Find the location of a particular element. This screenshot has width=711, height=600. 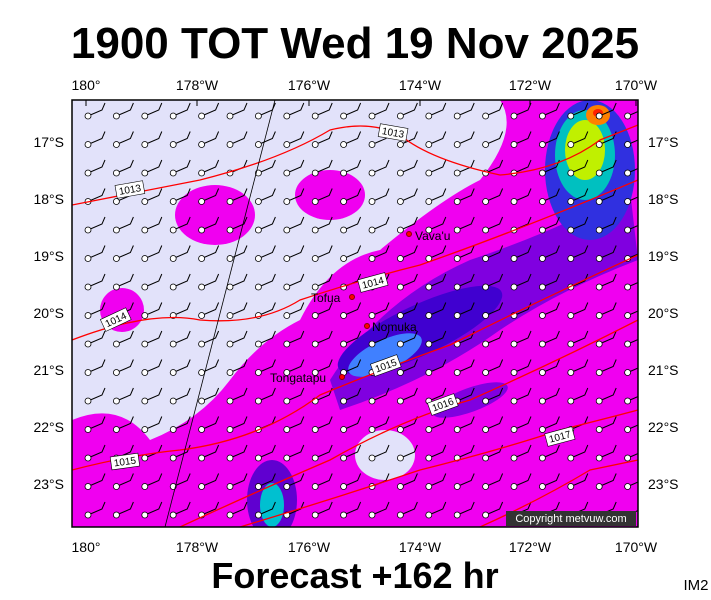

lon-label-top: 178°W is located at coordinates (197, 85).